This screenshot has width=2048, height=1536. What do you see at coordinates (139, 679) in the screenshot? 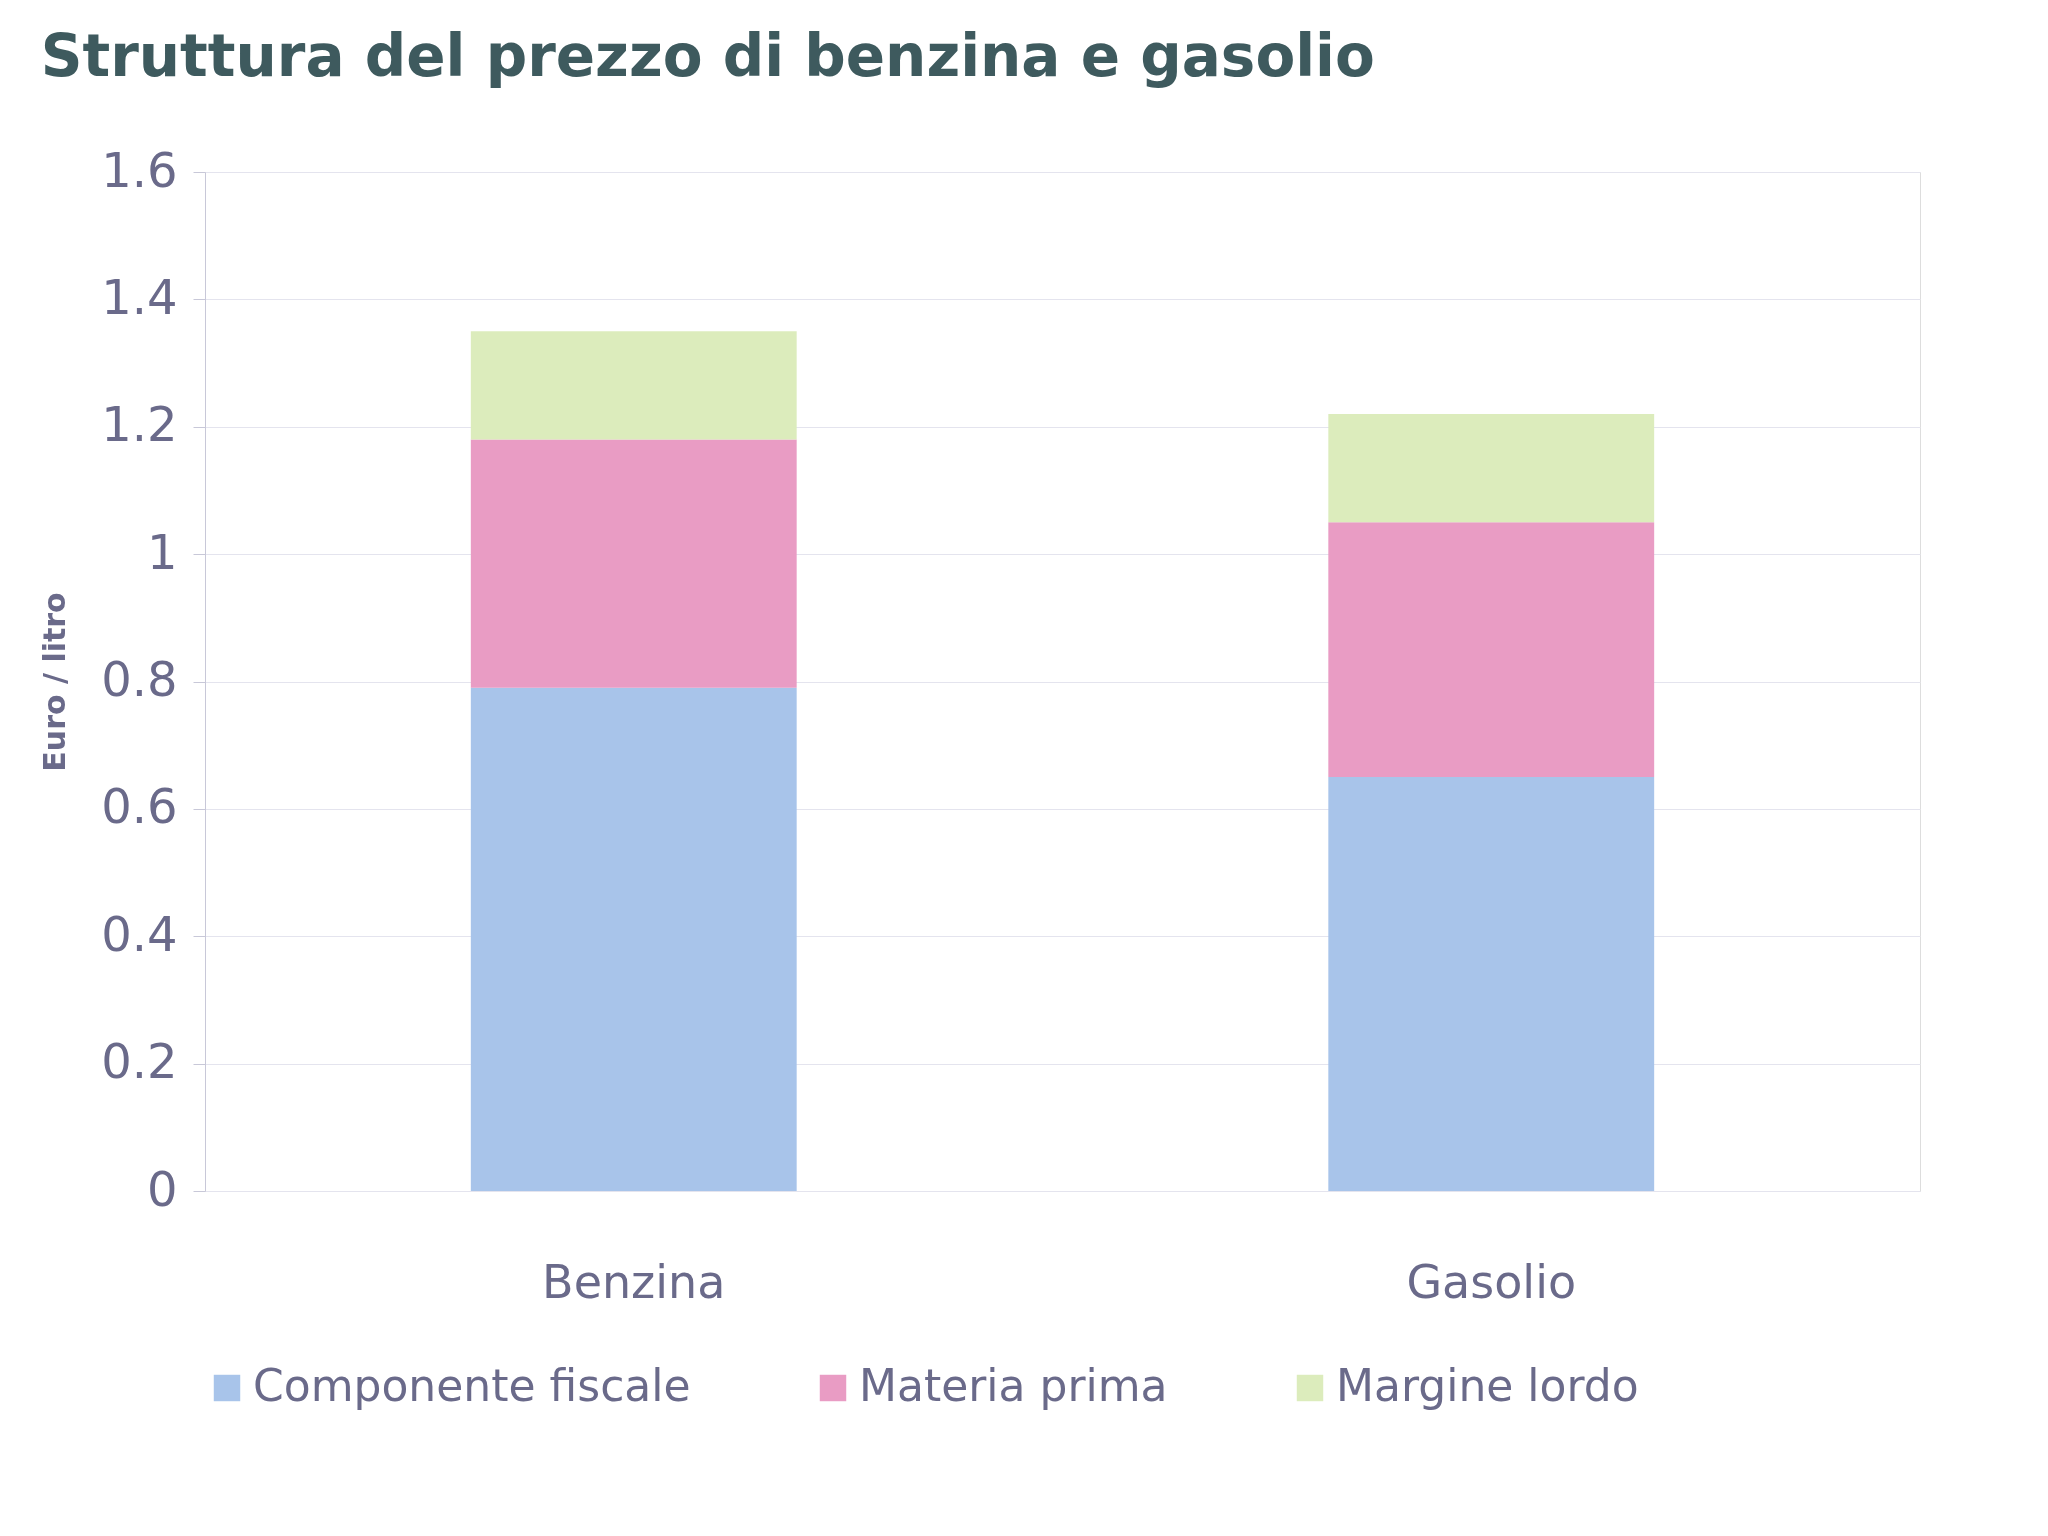
I see `y-tick-label: 0.8` at bounding box center [139, 679].